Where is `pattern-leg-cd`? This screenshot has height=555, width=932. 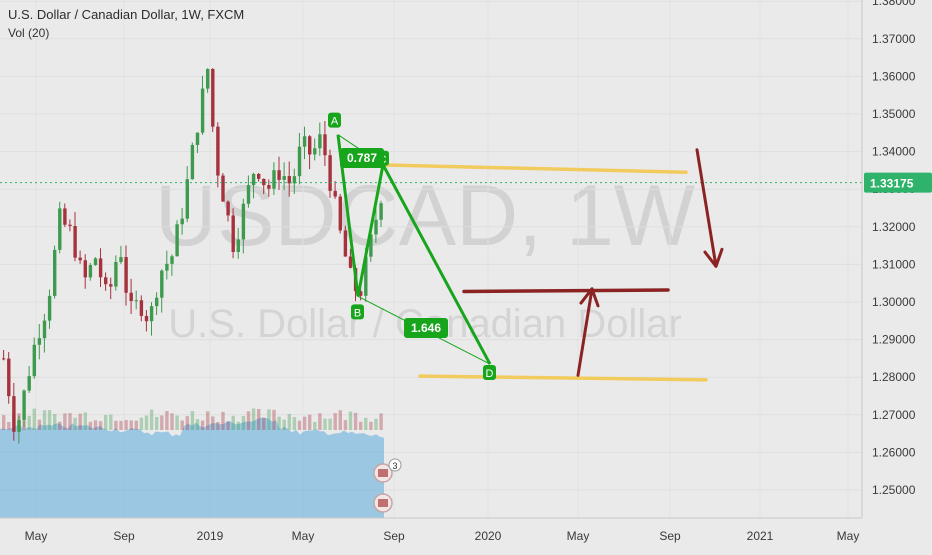 pattern-leg-cd is located at coordinates (436, 264).